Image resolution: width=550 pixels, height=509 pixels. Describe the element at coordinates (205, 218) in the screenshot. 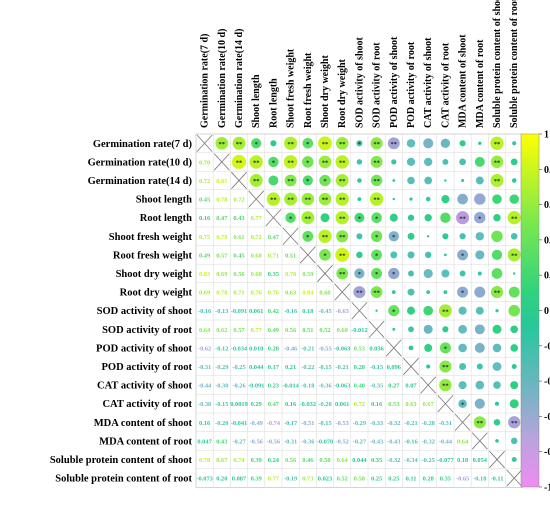

I see `correlation-value-label: 0.16` at that location.